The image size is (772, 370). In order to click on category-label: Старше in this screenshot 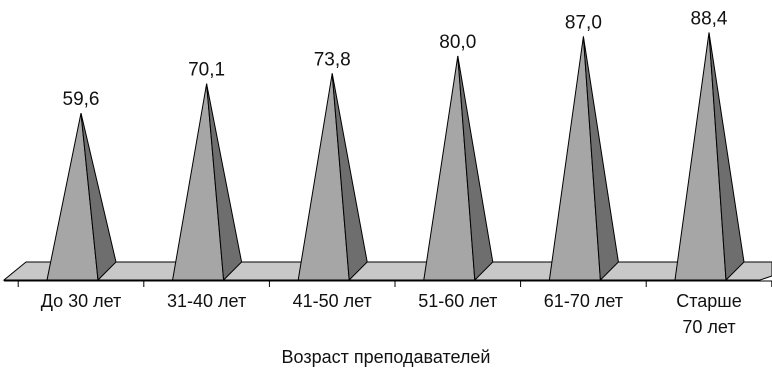, I will do `click(709, 301)`.